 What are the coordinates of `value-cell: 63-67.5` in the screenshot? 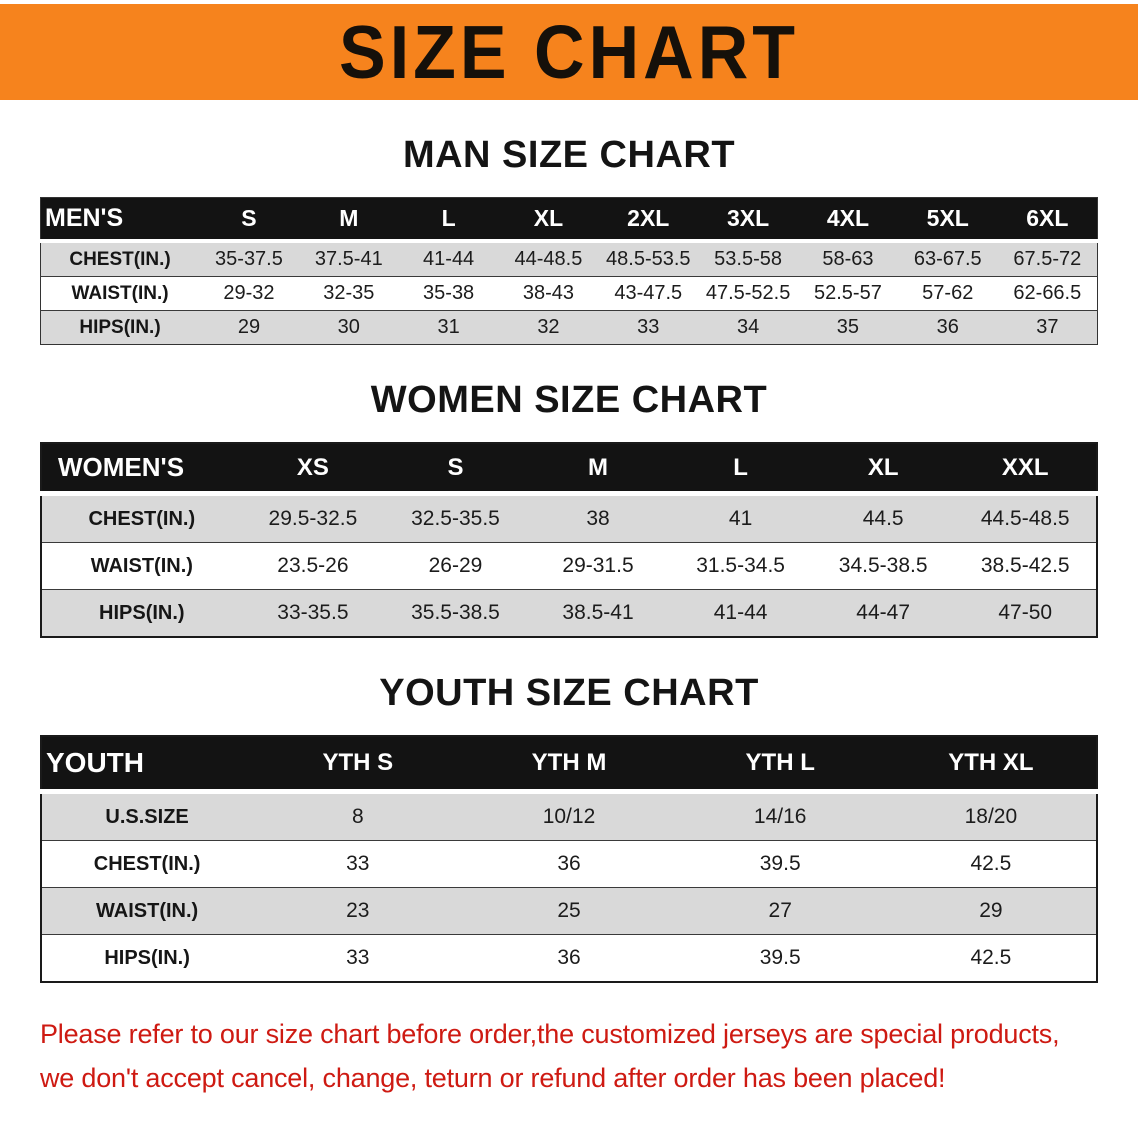 It's located at (947, 259).